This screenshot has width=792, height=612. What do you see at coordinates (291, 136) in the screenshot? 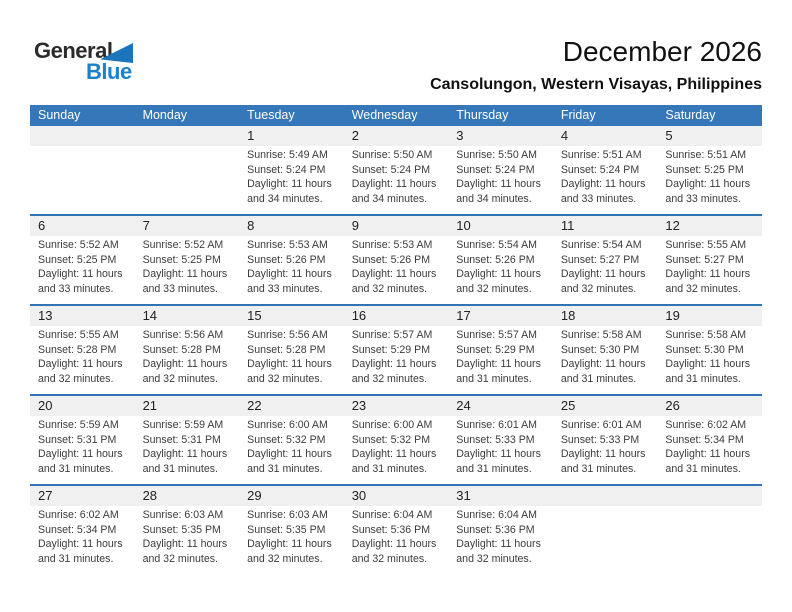
I see `day-number: 1` at bounding box center [291, 136].